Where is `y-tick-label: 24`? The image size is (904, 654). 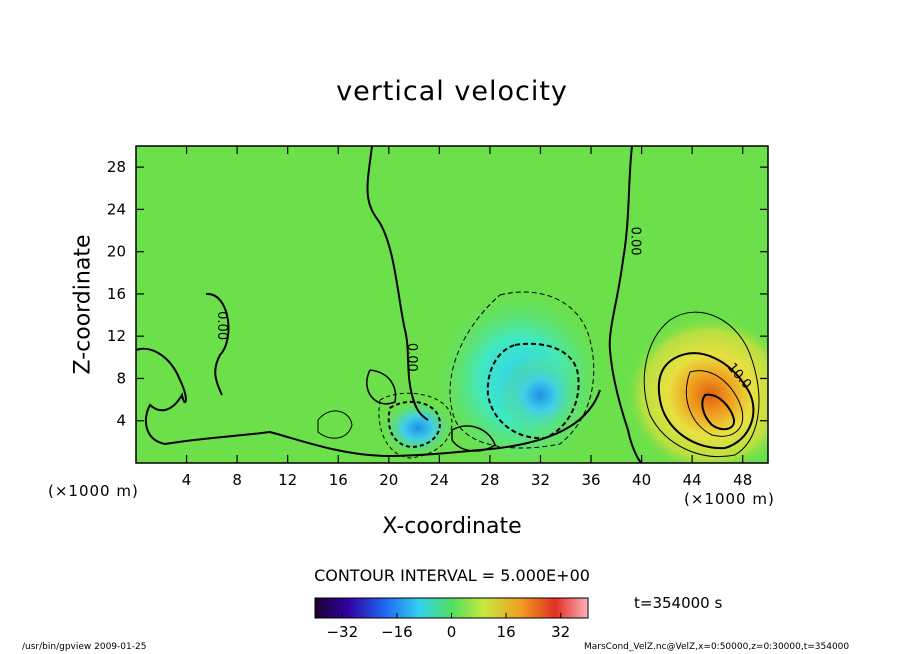 y-tick-label: 24 is located at coordinates (116, 209).